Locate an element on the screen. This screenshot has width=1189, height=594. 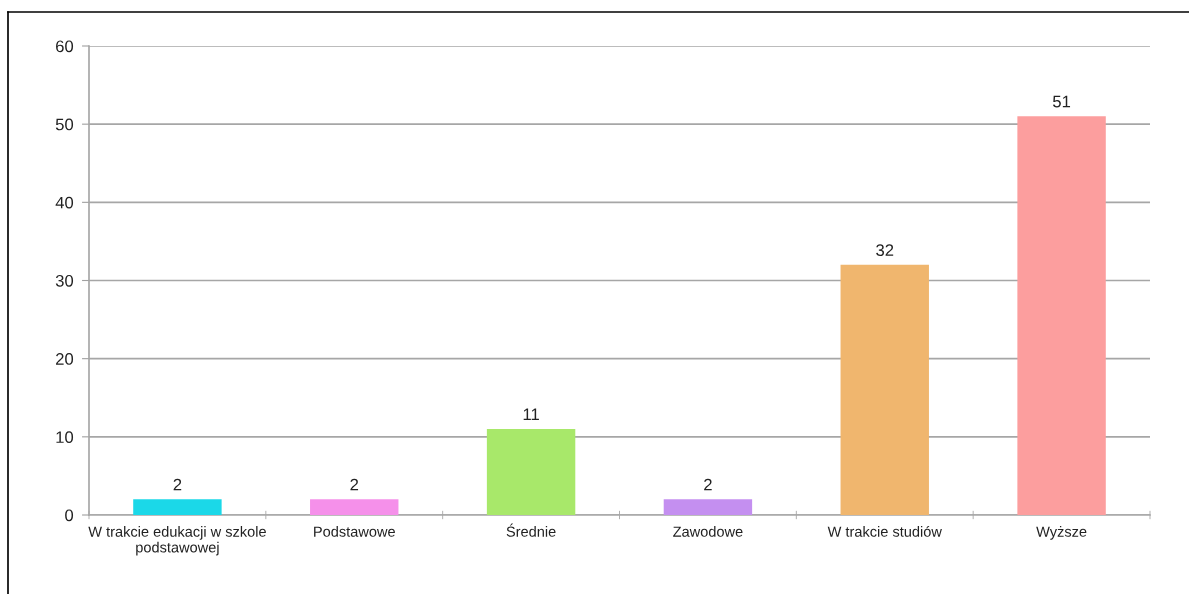
y-tick-label: 10 is located at coordinates (65, 437).